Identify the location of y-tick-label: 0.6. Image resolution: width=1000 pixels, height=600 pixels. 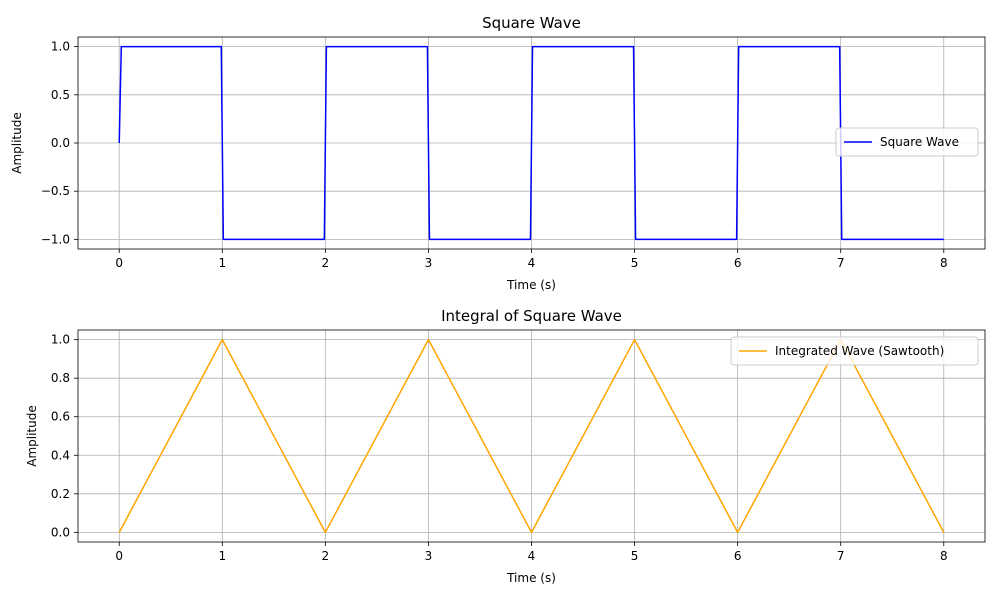
(60, 417).